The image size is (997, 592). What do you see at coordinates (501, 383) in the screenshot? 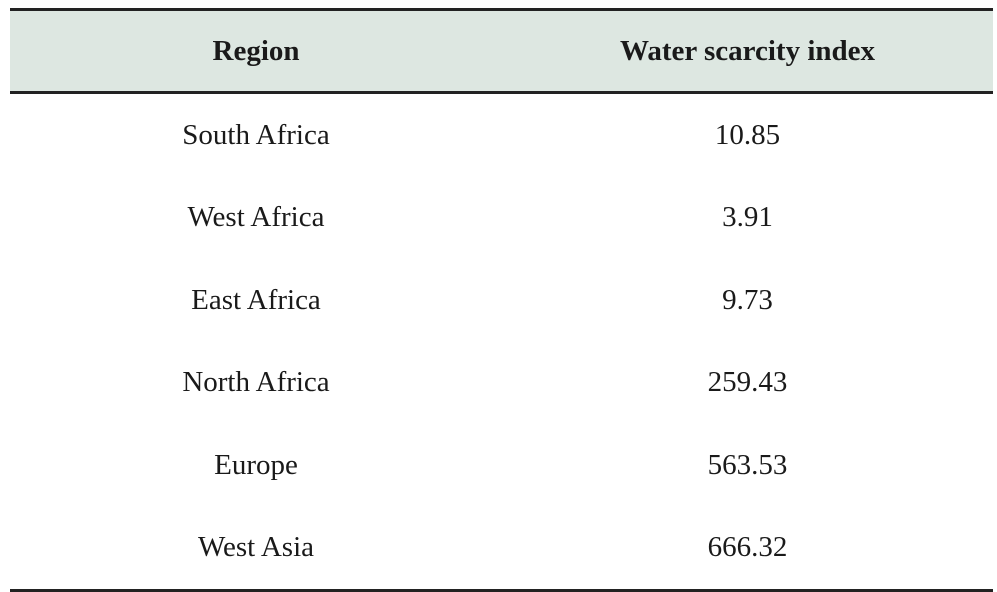
I see `table-row: North Africa 259.43` at bounding box center [501, 383].